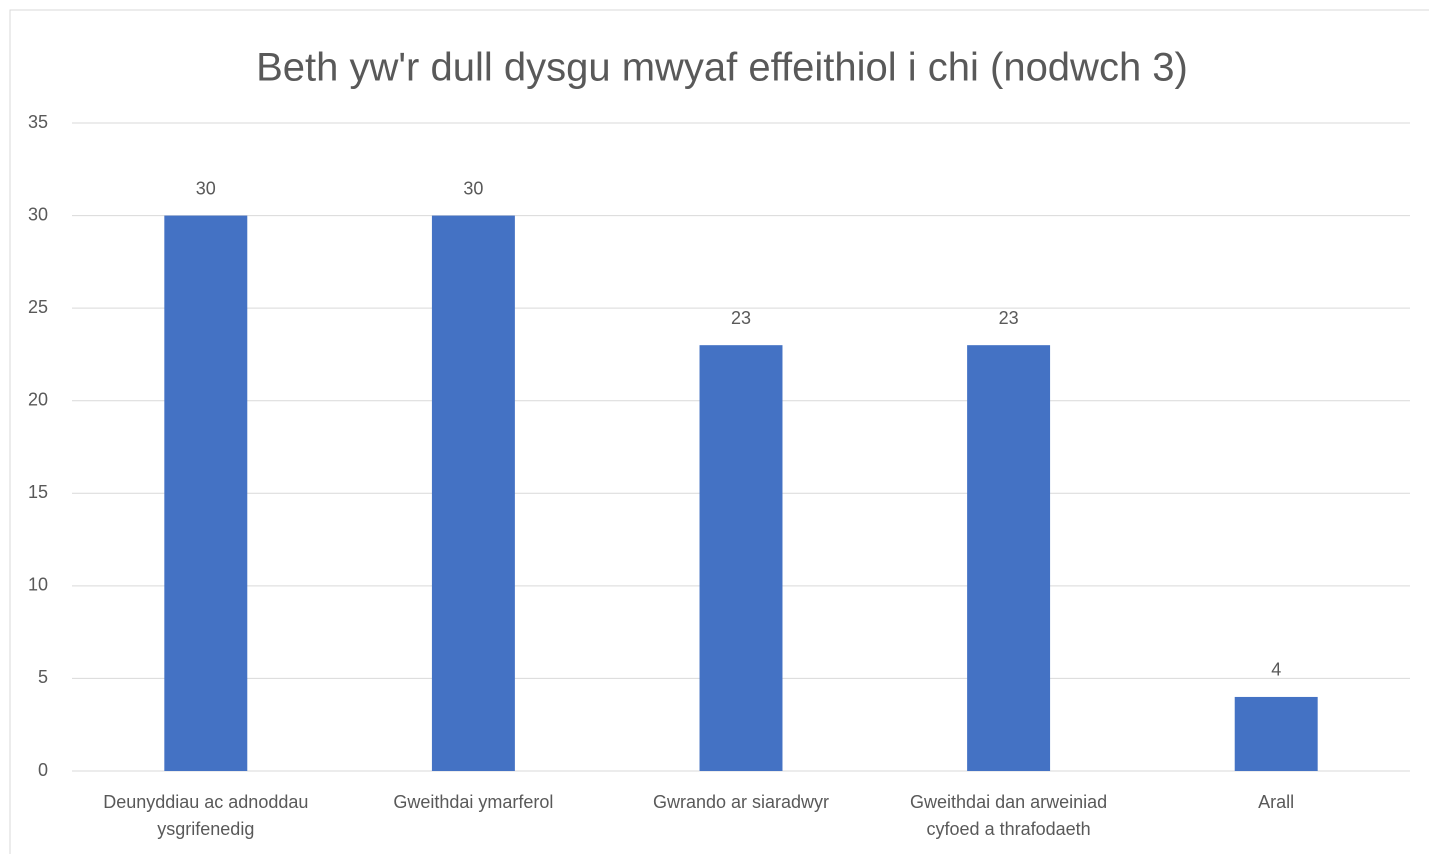 The image size is (1429, 854). I want to click on y-tick-label: 15, so click(38, 492).